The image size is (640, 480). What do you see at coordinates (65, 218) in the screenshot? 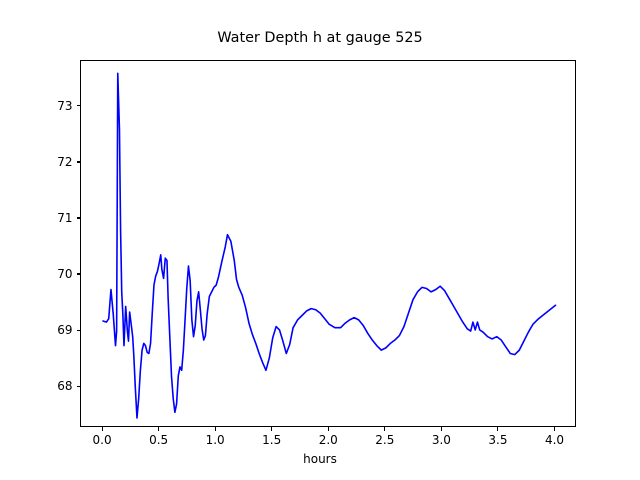
I see `y-tick-label: 71` at bounding box center [65, 218].